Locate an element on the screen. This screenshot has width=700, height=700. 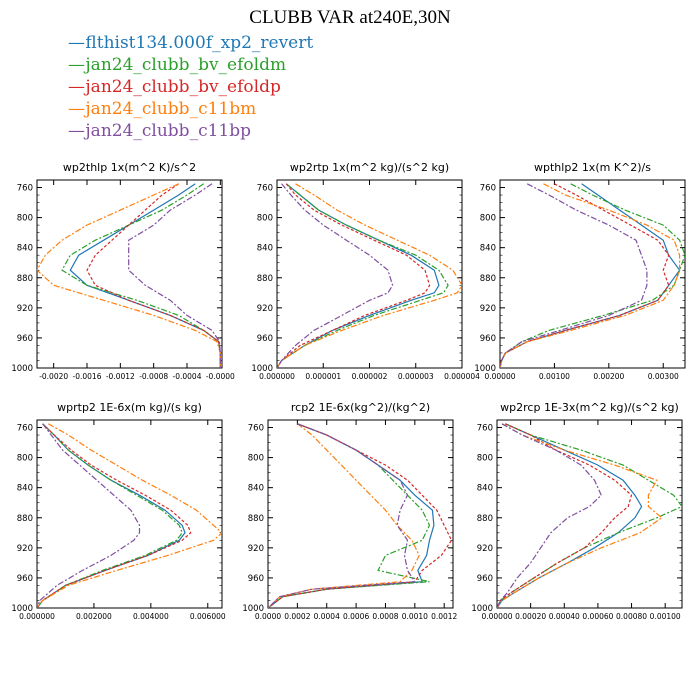
legend-label: jan24_clubb_bv_efoldp is located at coordinates (183, 87).